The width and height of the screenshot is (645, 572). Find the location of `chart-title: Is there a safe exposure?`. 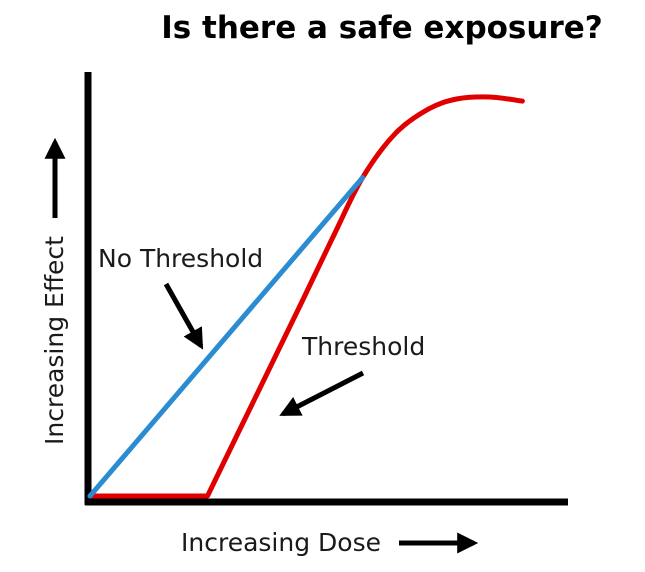

chart-title: Is there a safe exposure? is located at coordinates (382, 28).